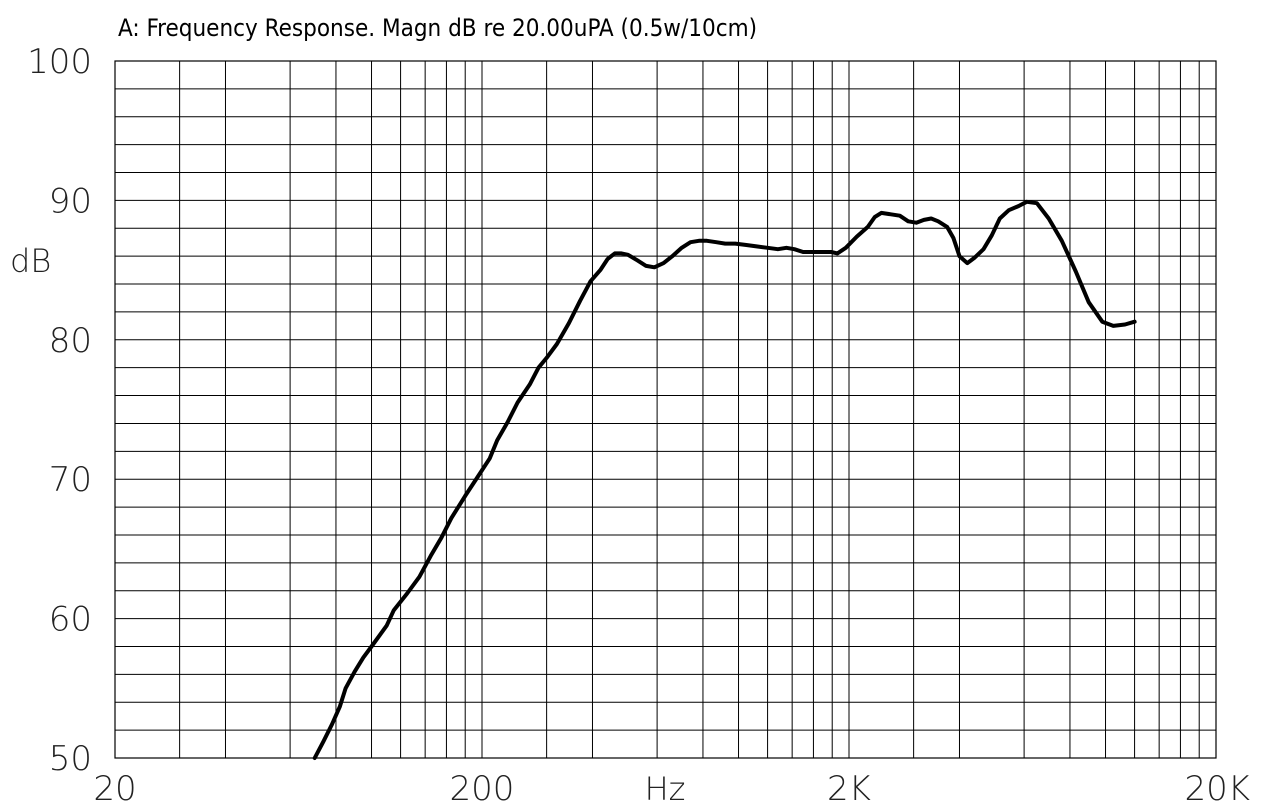  I want to click on x-tick-label: 20K, so click(1217, 789).